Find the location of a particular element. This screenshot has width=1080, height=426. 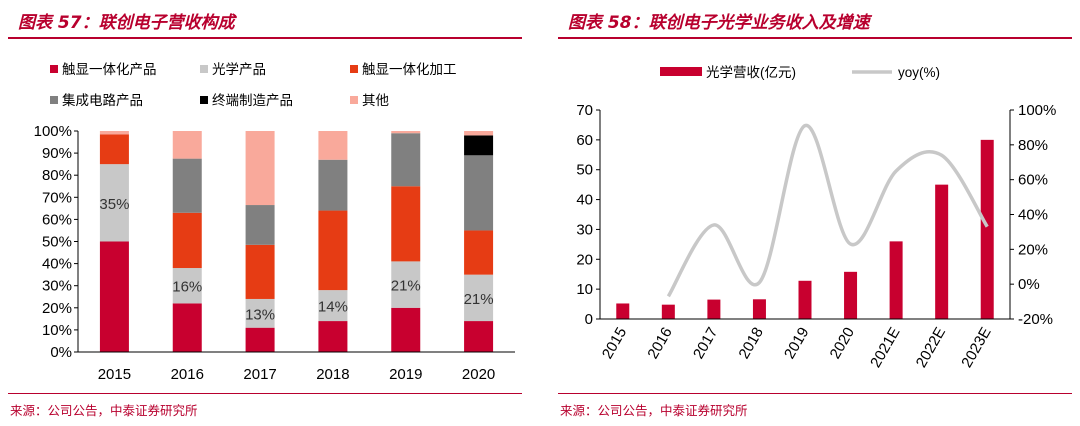

legend-label: 触显一体化产品 is located at coordinates (109, 69).